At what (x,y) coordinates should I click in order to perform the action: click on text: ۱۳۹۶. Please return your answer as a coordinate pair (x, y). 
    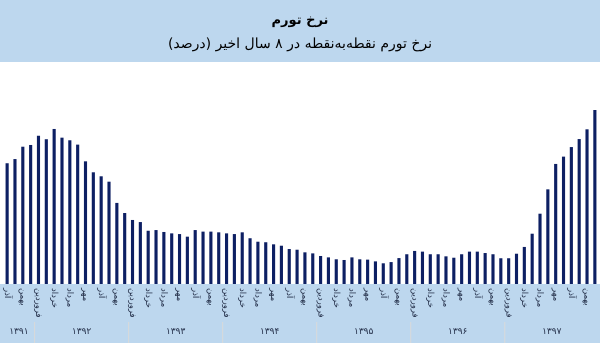
    Looking at the image, I should click on (458, 332).